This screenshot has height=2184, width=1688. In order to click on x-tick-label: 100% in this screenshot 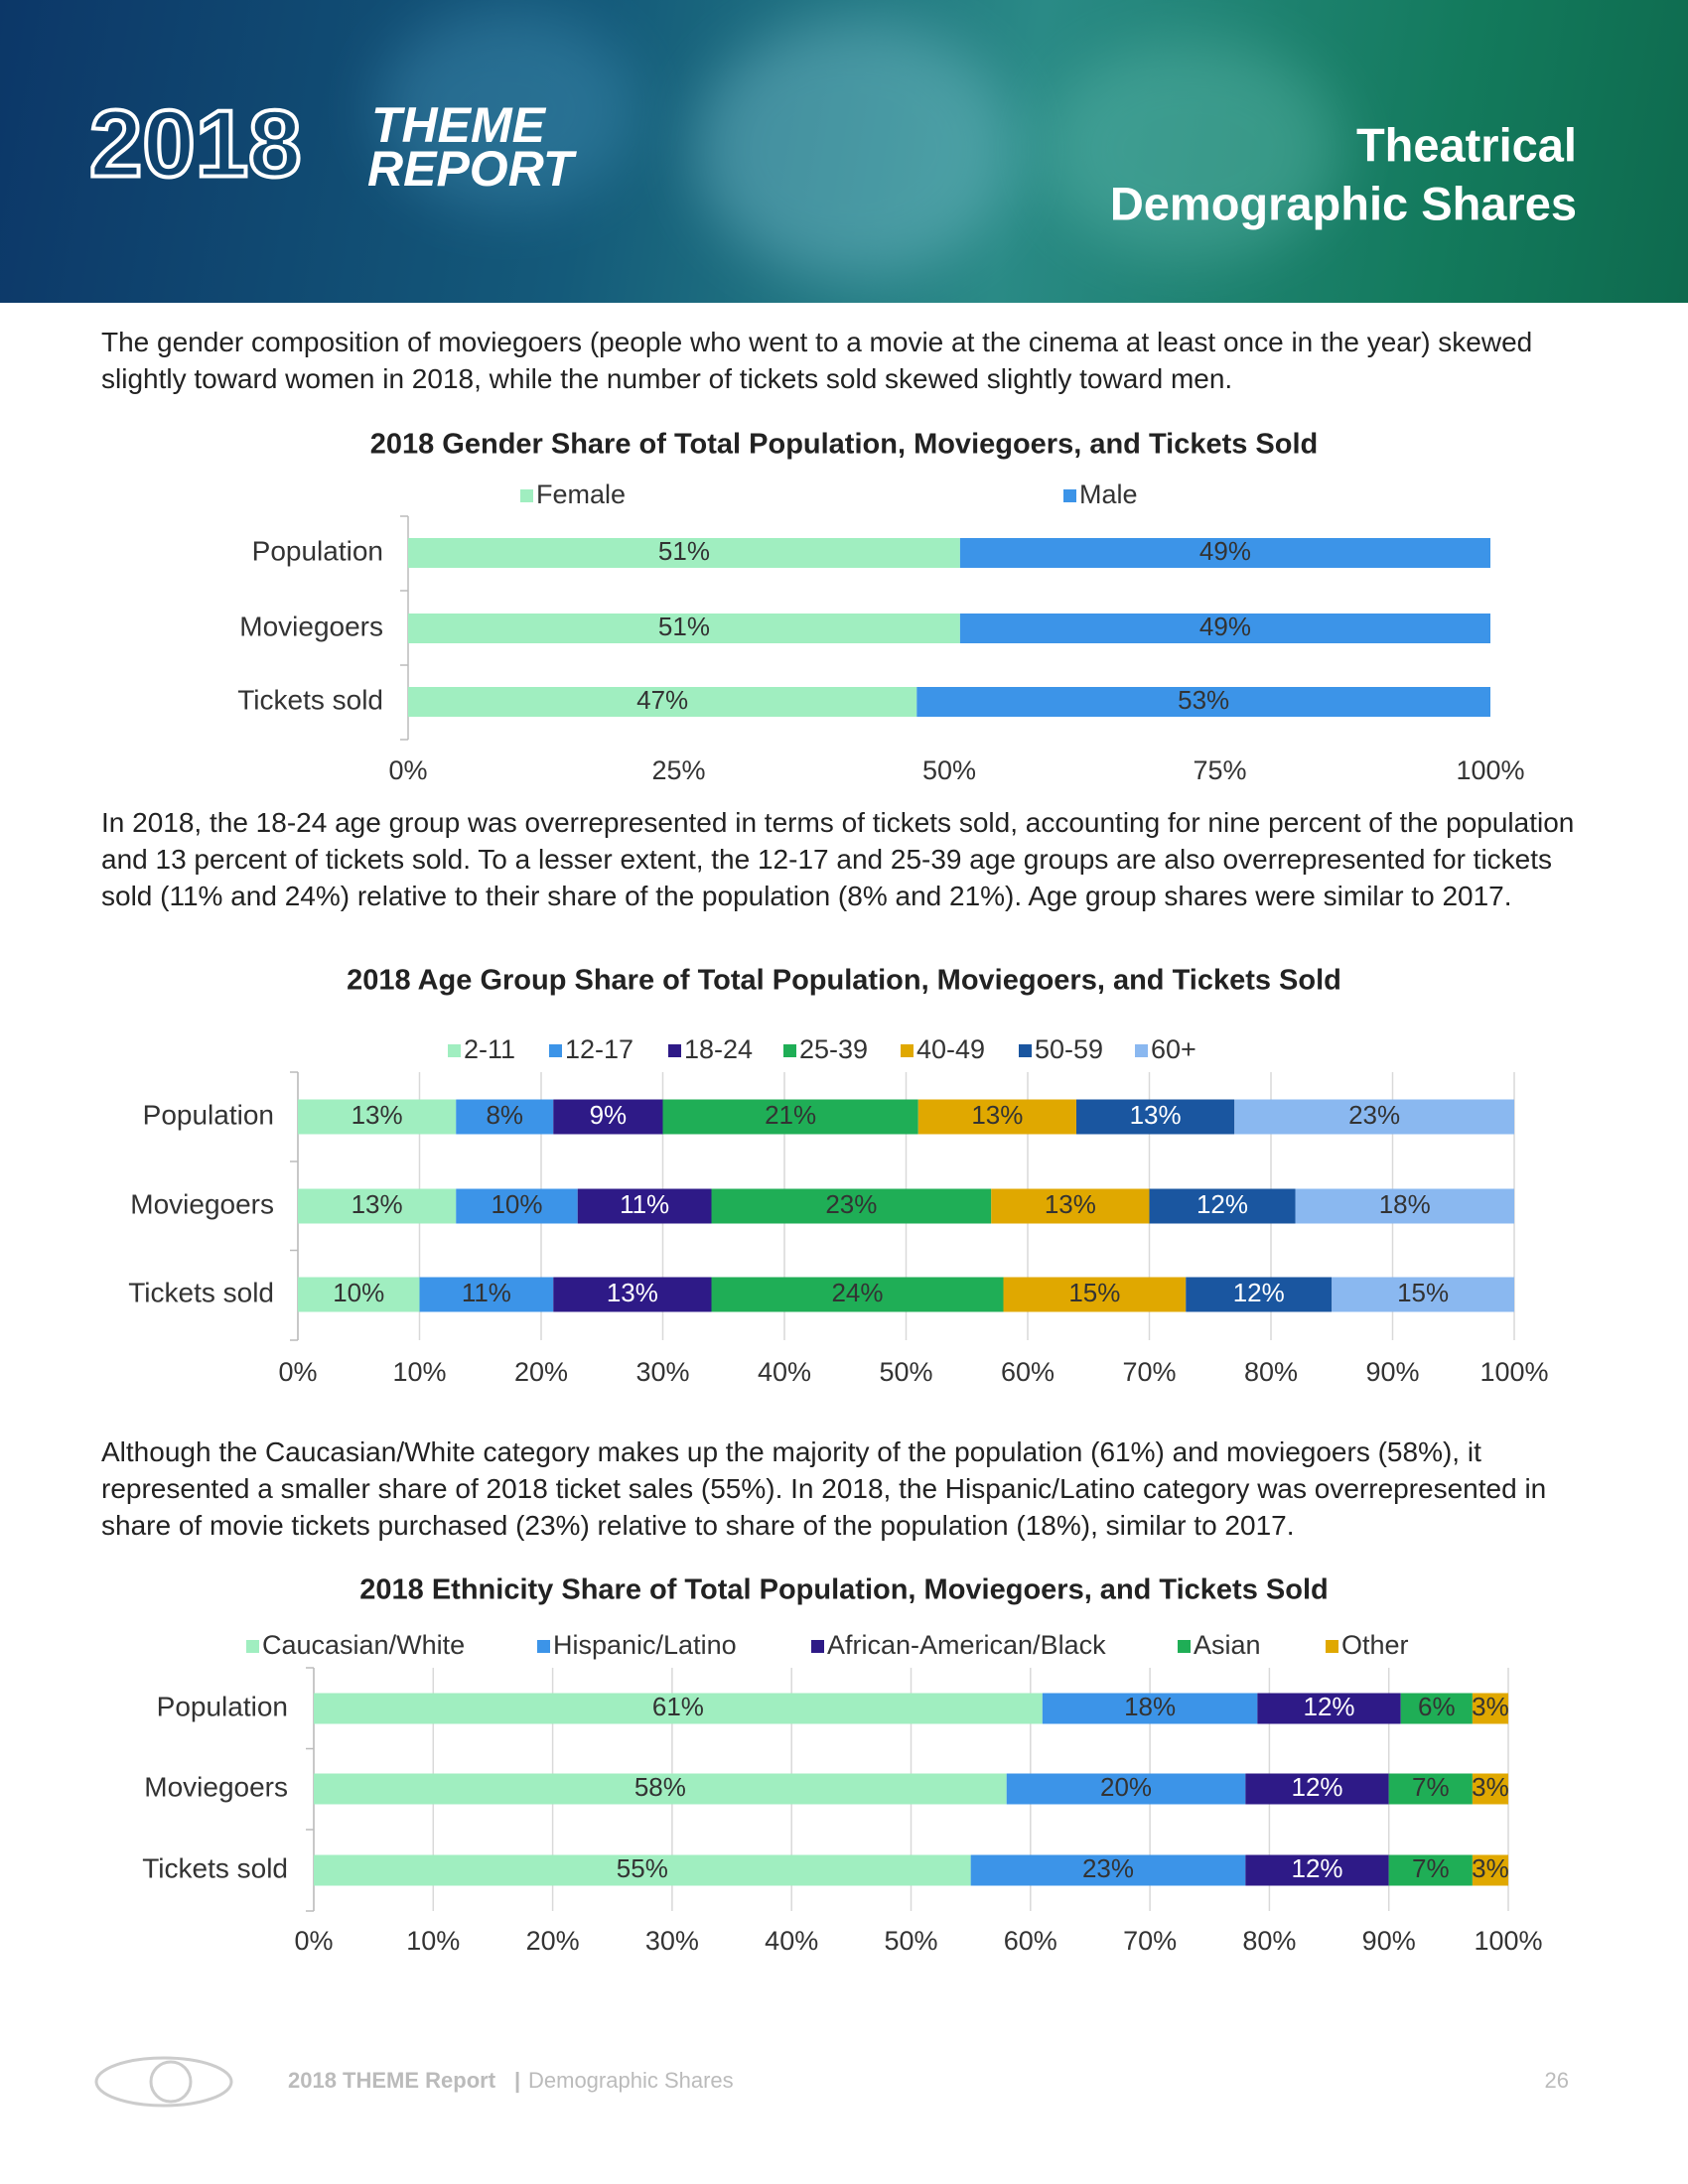, I will do `click(1508, 1941)`.